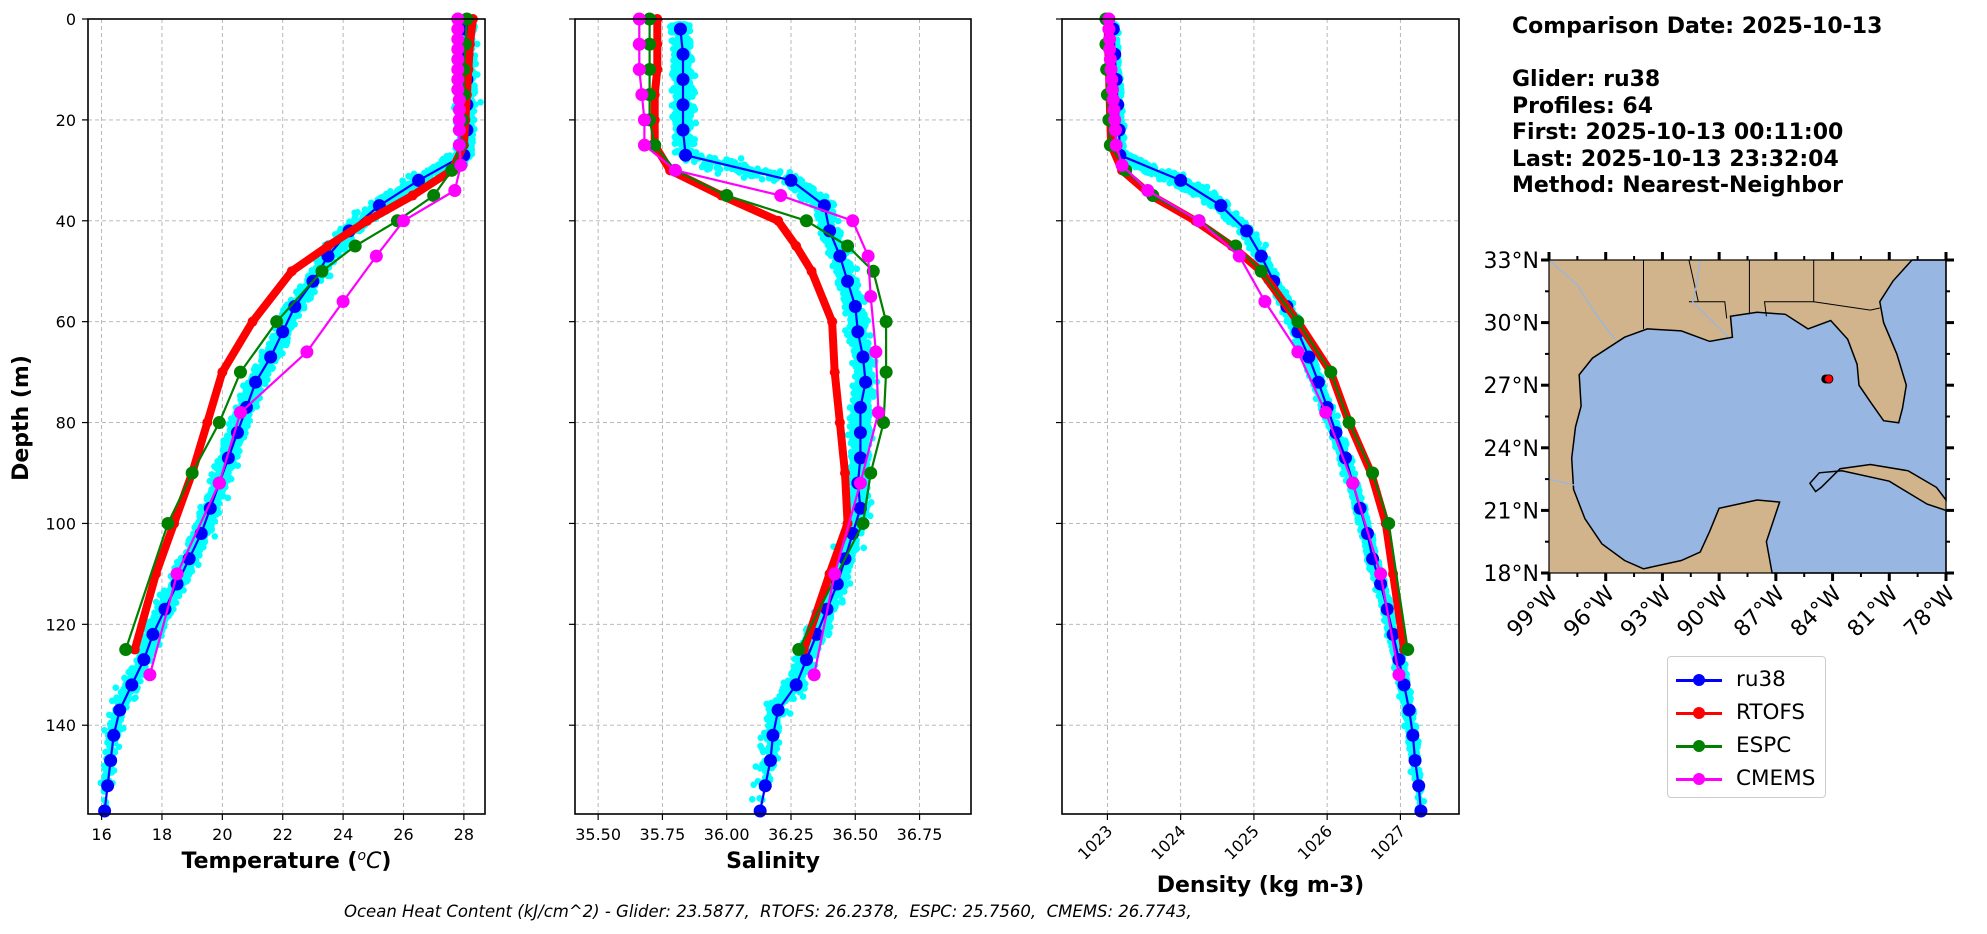  I want to click on x-axis-label: Temperature (oC), so click(287, 861).